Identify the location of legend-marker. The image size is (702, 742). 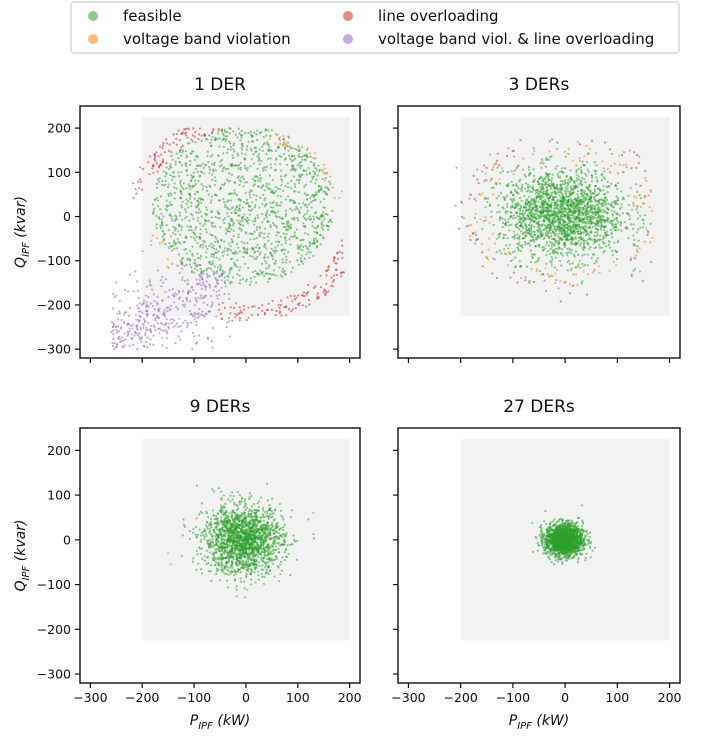
(93, 39).